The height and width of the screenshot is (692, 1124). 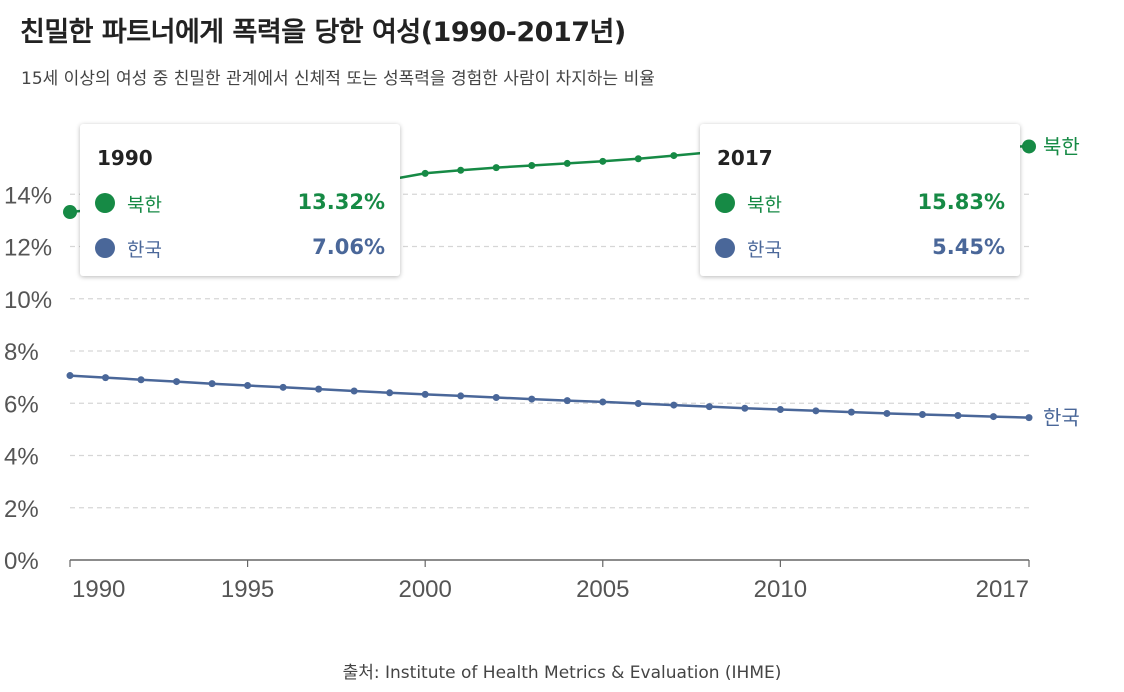 What do you see at coordinates (21, 561) in the screenshot?
I see `y-tick-label: 0%` at bounding box center [21, 561].